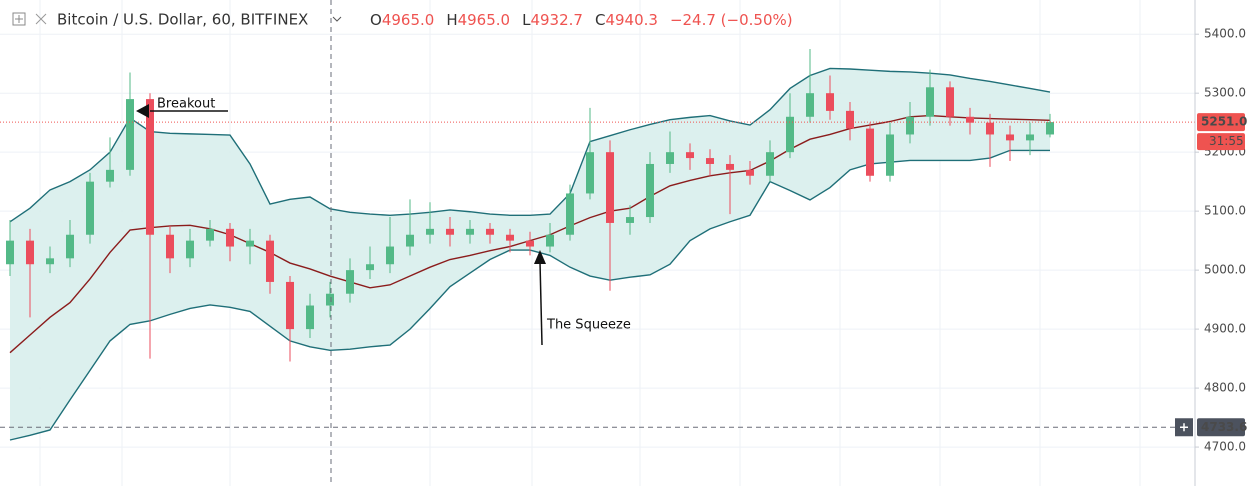 The image size is (1252, 486). I want to click on crosshair-box, so click(1221, 427).